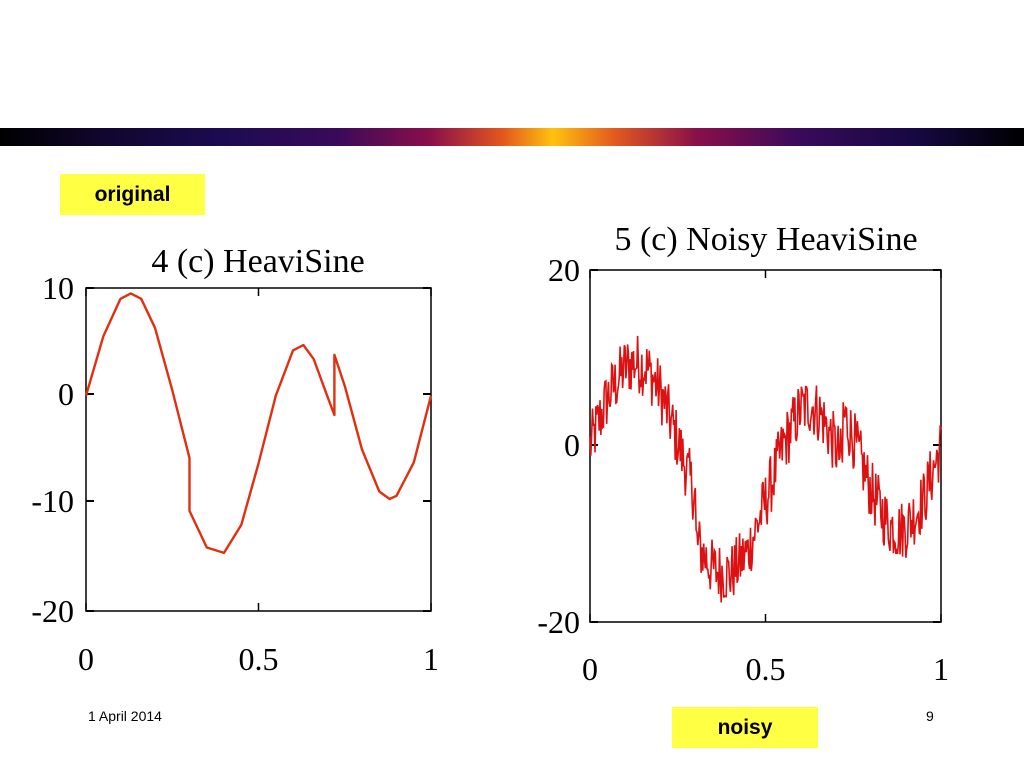  Describe the element at coordinates (58, 288) in the screenshot. I see `y-tick-label: 10` at that location.